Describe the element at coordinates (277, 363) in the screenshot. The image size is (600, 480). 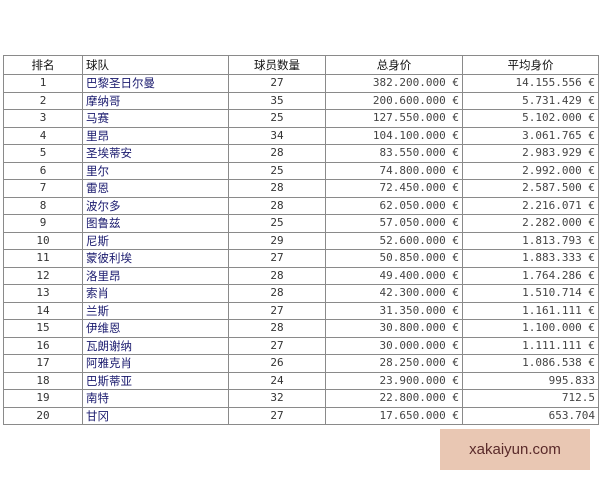
I see `player-count-cell: 26` at that location.